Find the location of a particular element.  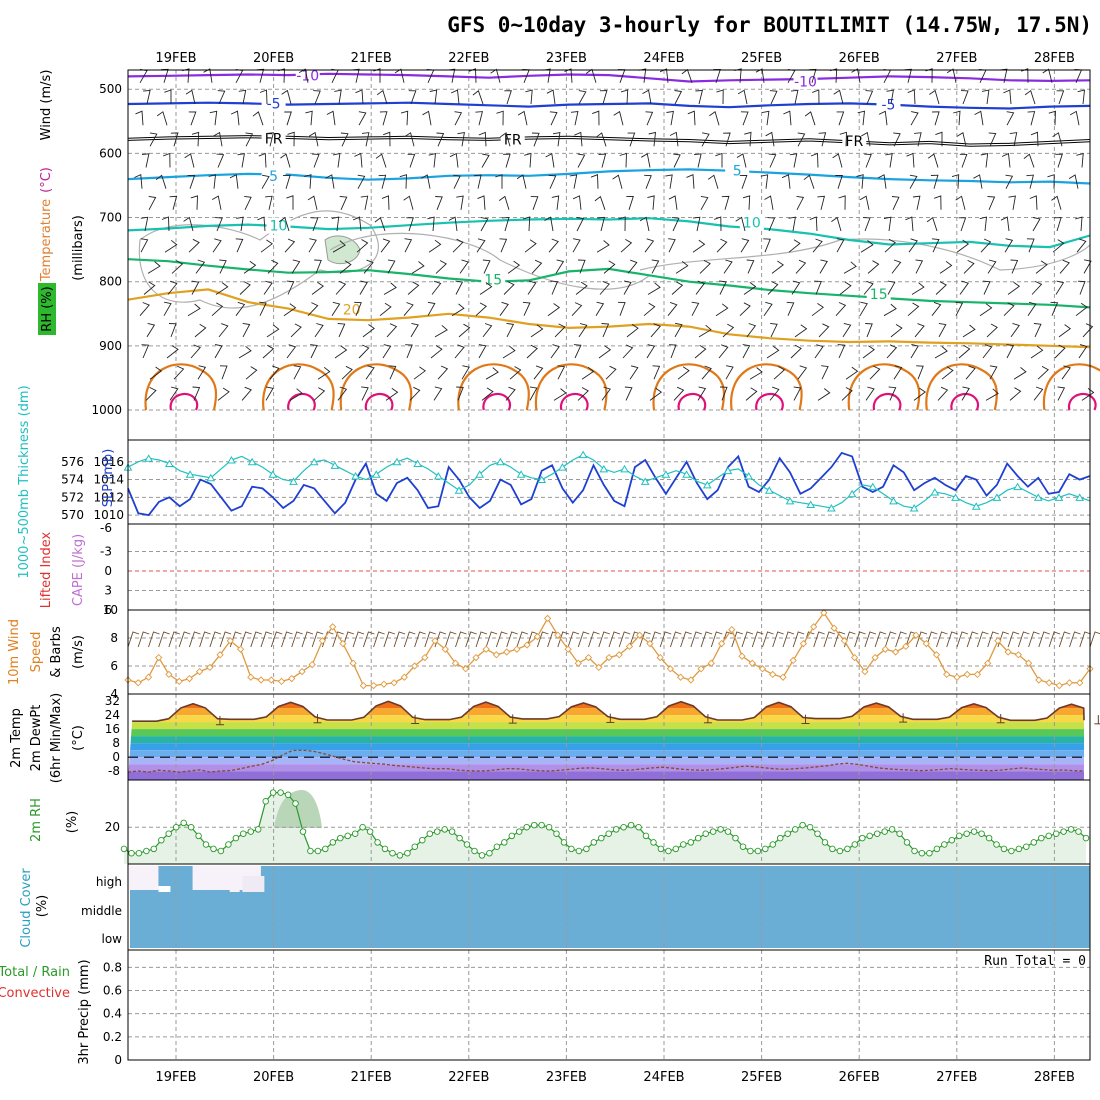

date-label-bottom: 19FEB is located at coordinates (175, 1077).